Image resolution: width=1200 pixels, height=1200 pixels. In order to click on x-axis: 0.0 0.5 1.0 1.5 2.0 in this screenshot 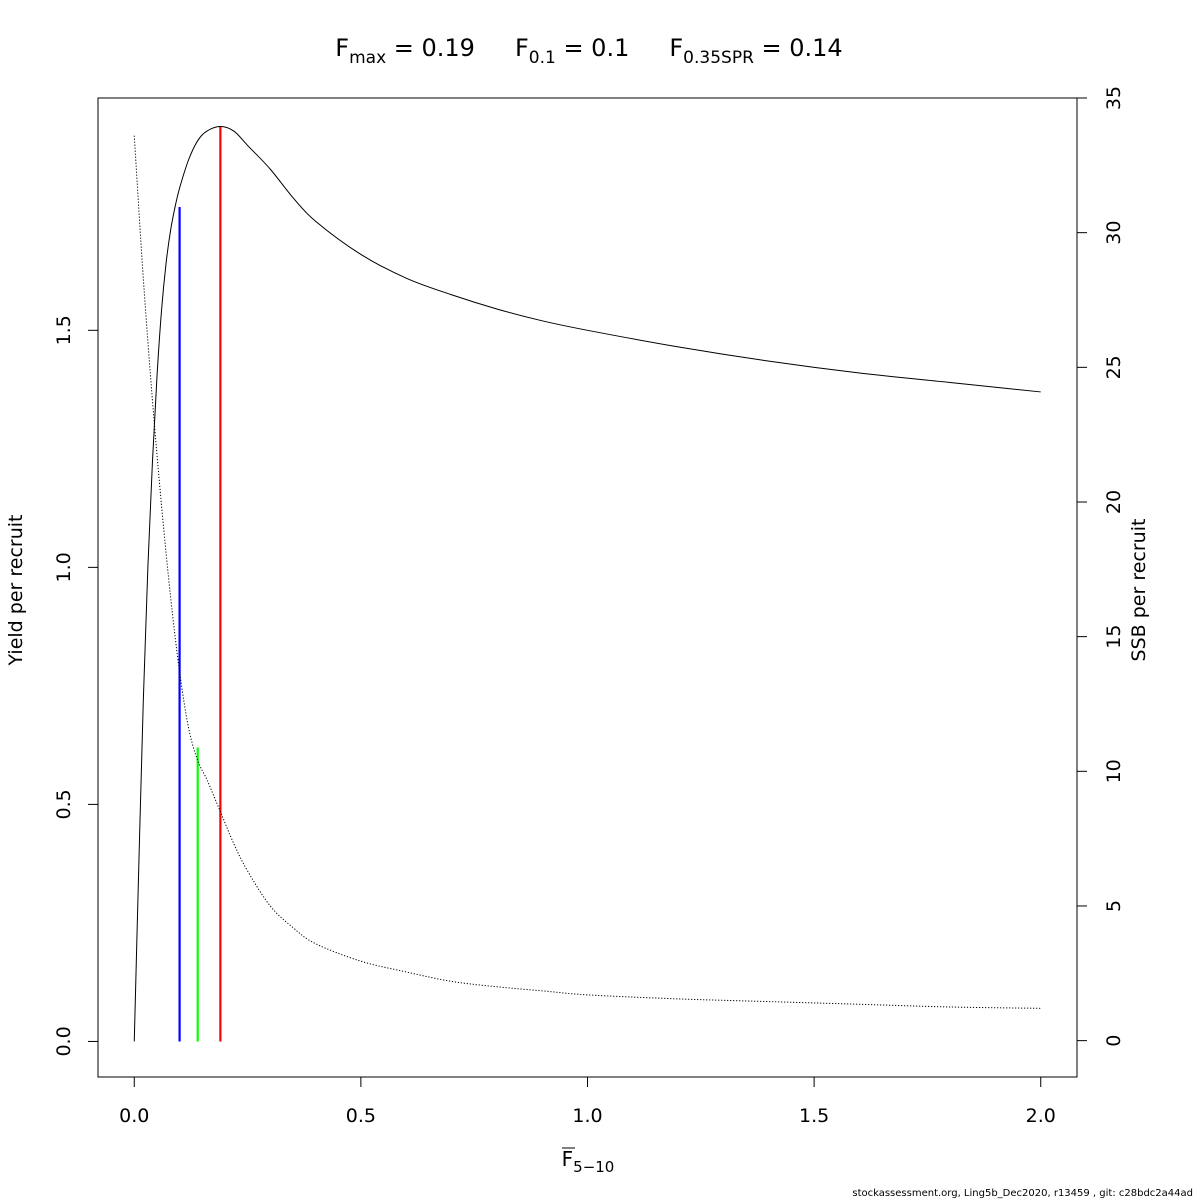, I will do `click(587, 1101)`.